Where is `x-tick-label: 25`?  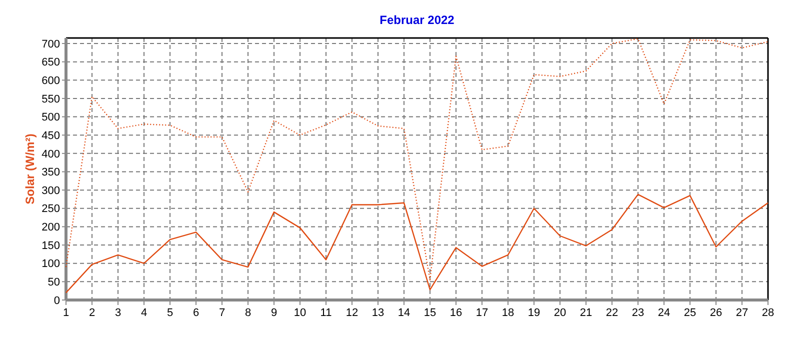
x-tick-label: 25 is located at coordinates (690, 313).